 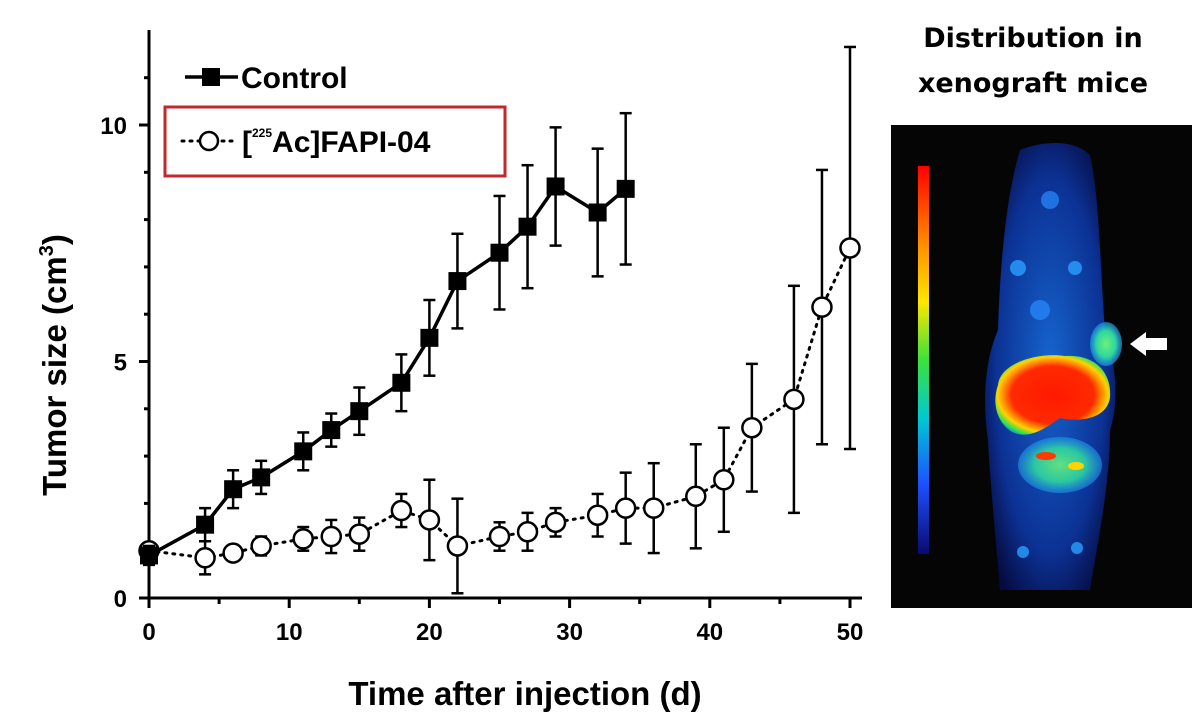 I want to click on y-tick-label: 0, so click(x=120, y=599).